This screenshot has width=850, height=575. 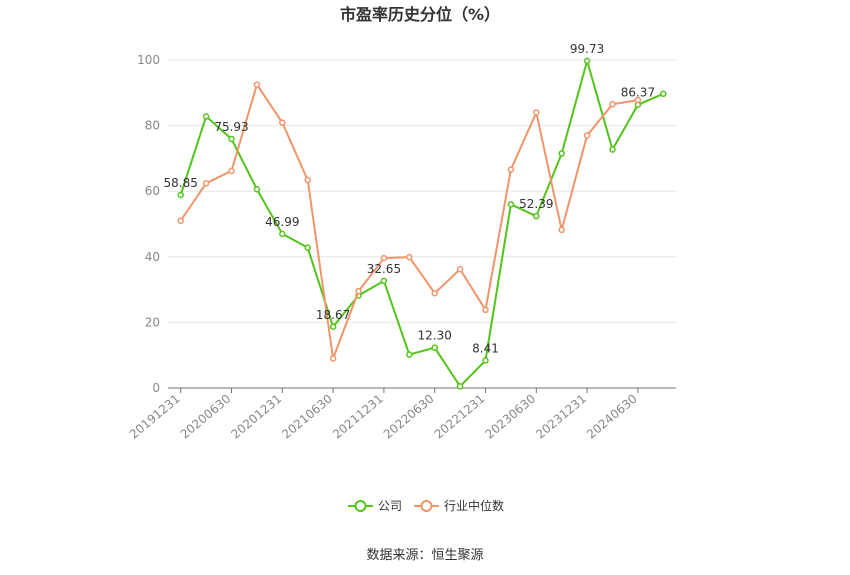 What do you see at coordinates (384, 269) in the screenshot?
I see `data-label: 32.65` at bounding box center [384, 269].